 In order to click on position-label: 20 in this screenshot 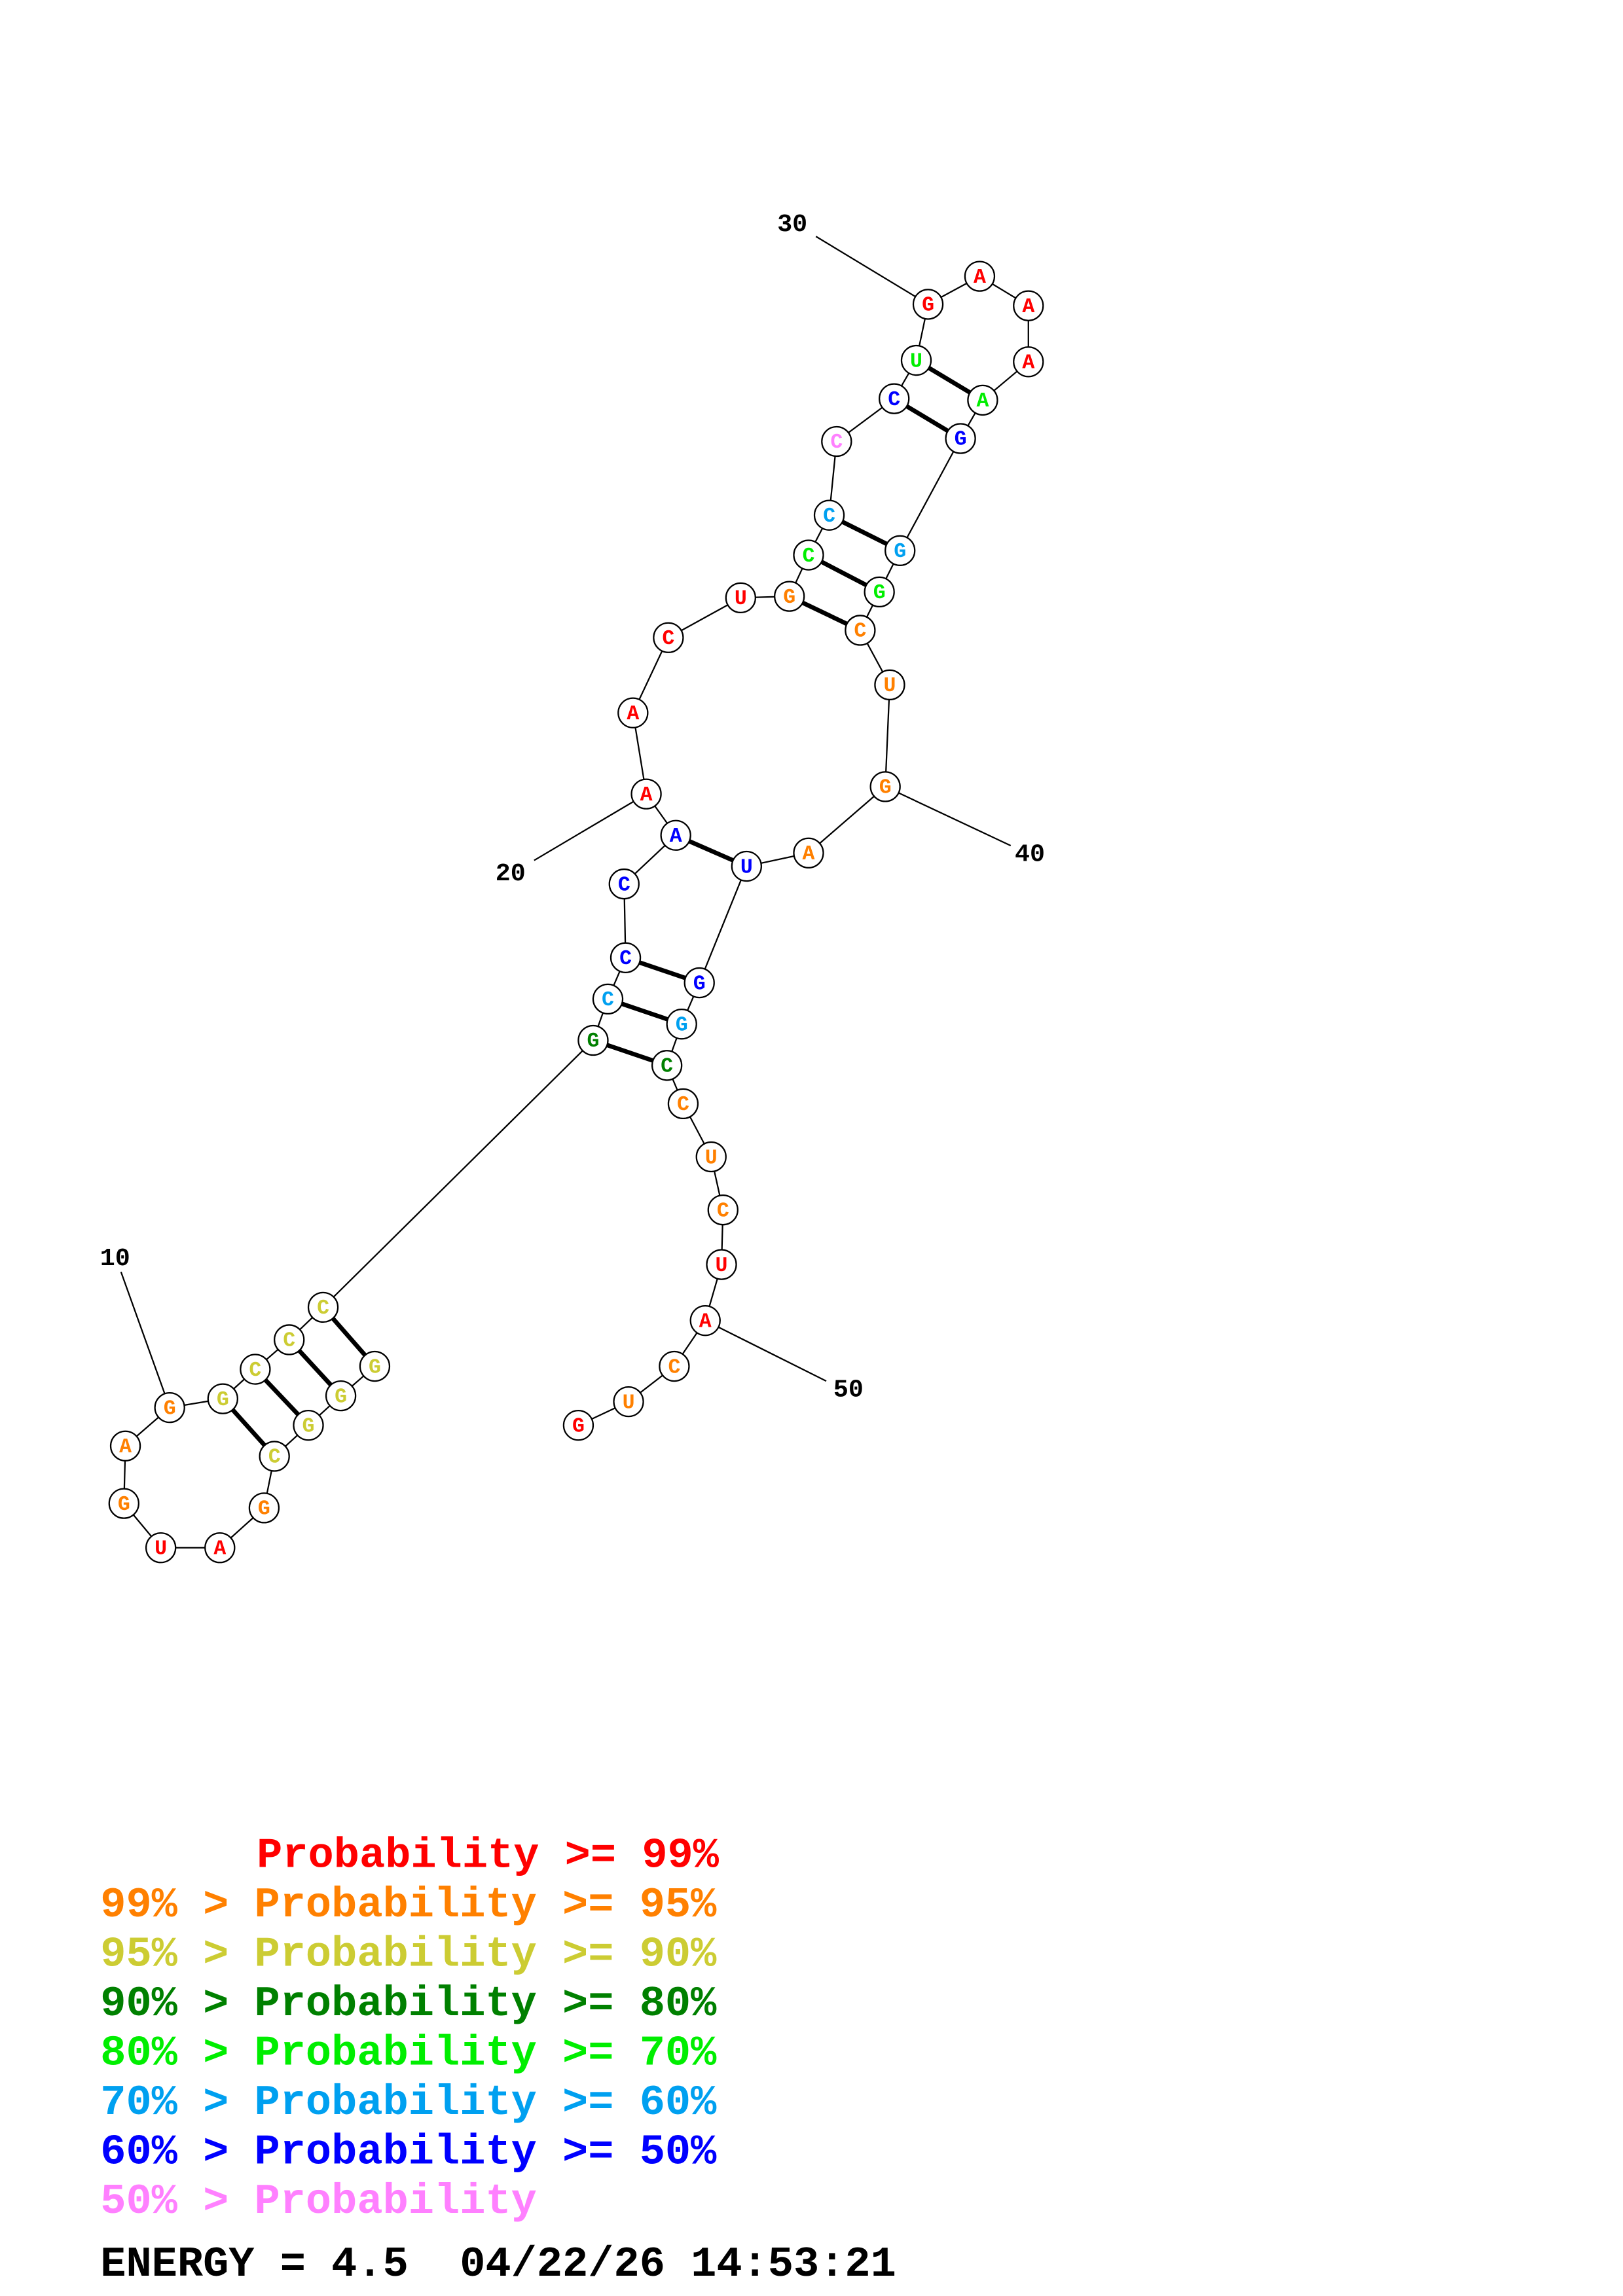, I will do `click(511, 873)`.